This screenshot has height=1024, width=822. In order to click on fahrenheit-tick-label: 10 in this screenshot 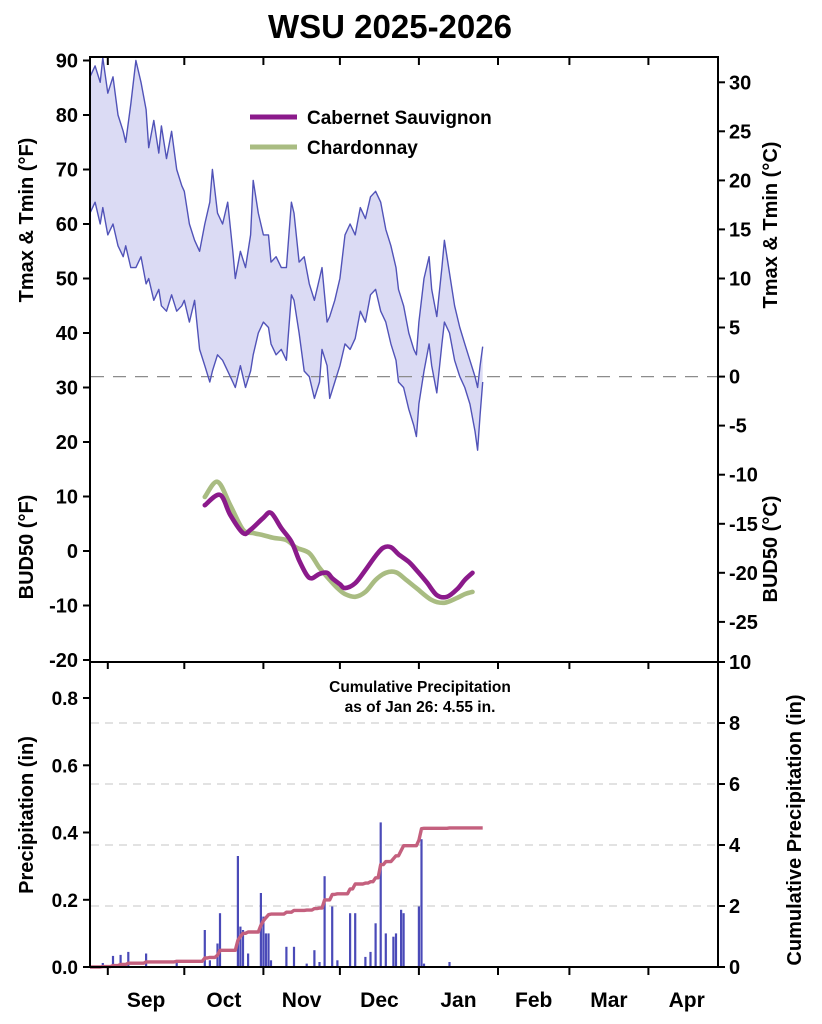, I will do `click(67, 498)`.